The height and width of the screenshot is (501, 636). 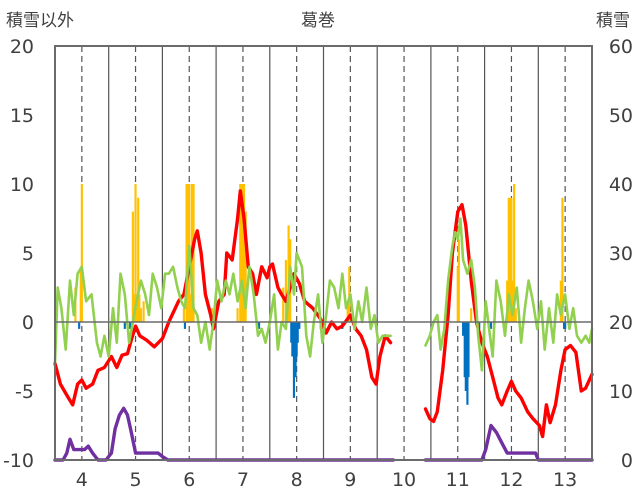 I want to click on left-tick-label: 15, so click(x=22, y=116).